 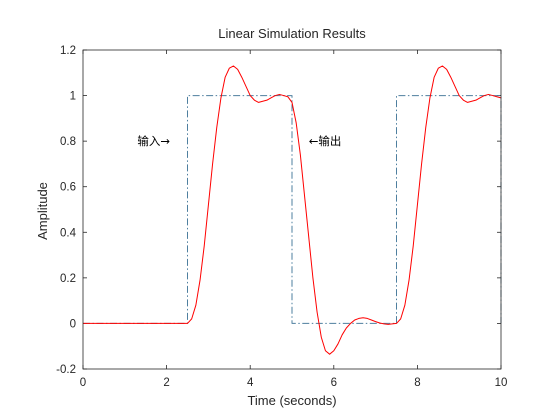 I want to click on y-tick-label: 0.8, so click(x=68, y=142).